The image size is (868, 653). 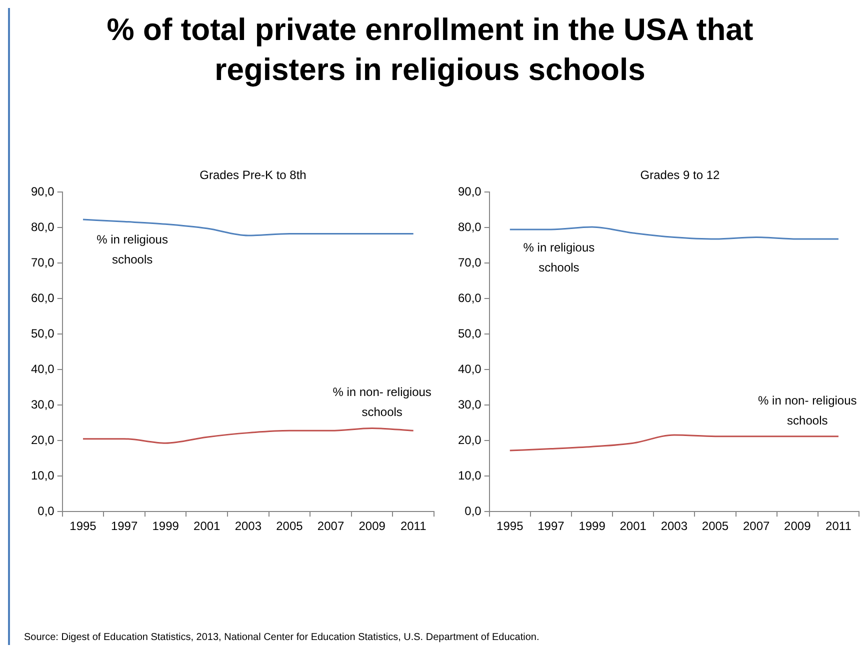 What do you see at coordinates (430, 50) in the screenshot?
I see `chart-title: % of total private enrollment in the USA that registers in religious schools` at bounding box center [430, 50].